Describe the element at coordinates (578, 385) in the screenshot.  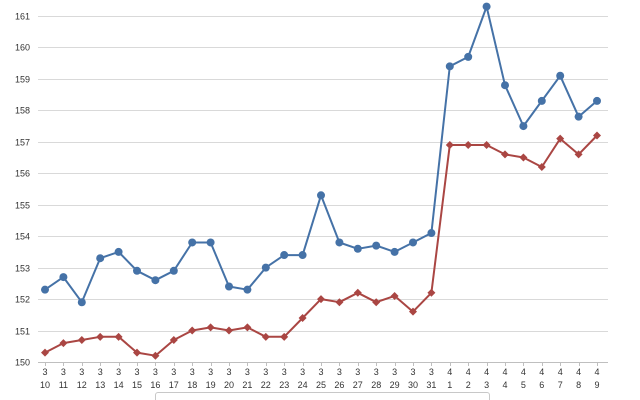
I see `x-tick-label-day: 8` at that location.